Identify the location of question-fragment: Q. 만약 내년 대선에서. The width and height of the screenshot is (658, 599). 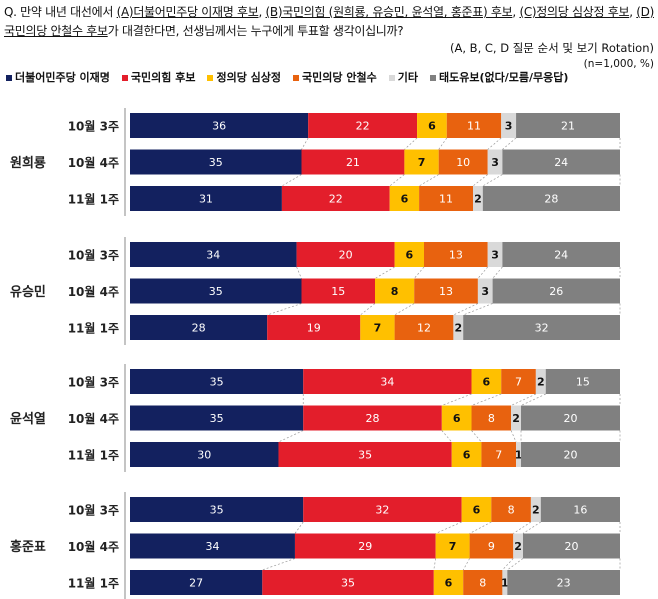
(60, 12).